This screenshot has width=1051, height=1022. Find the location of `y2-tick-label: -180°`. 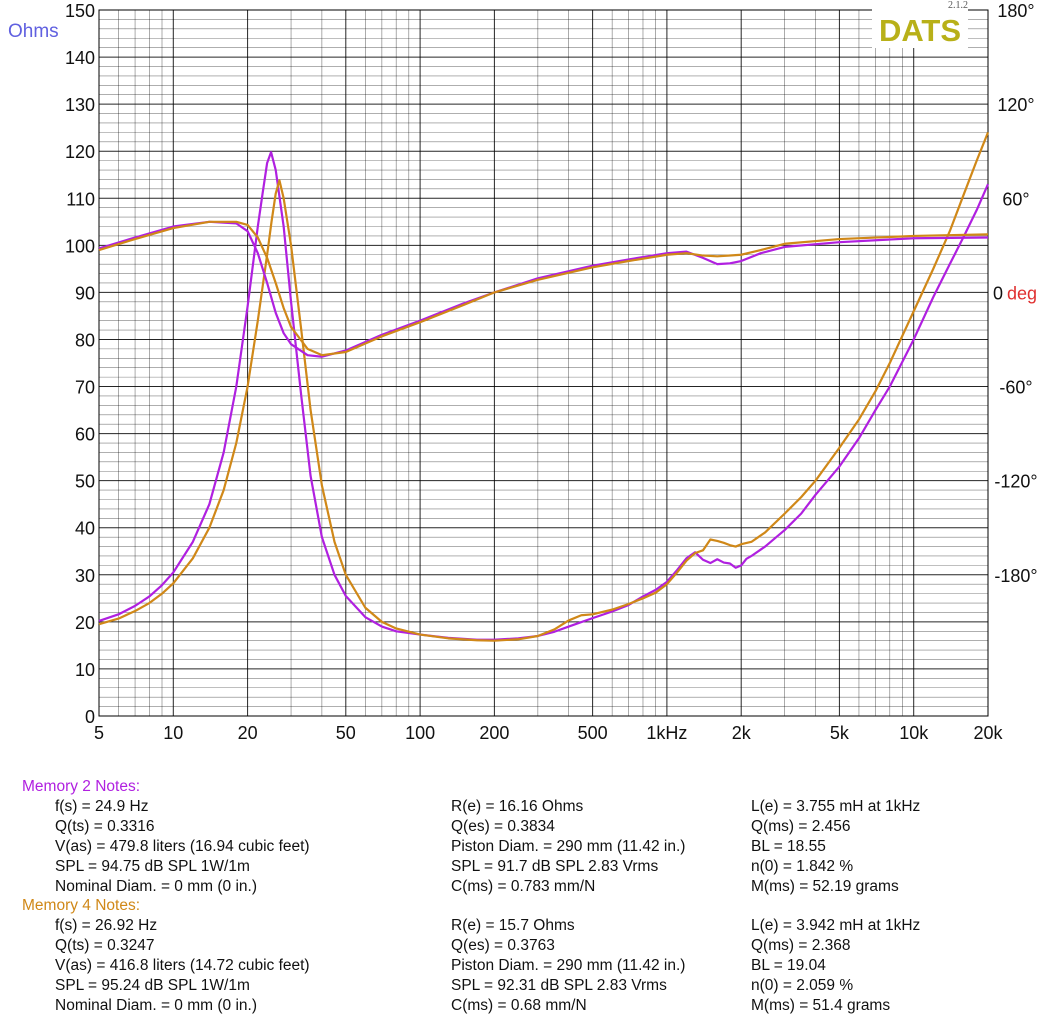

y2-tick-label: -180° is located at coordinates (1015, 576).